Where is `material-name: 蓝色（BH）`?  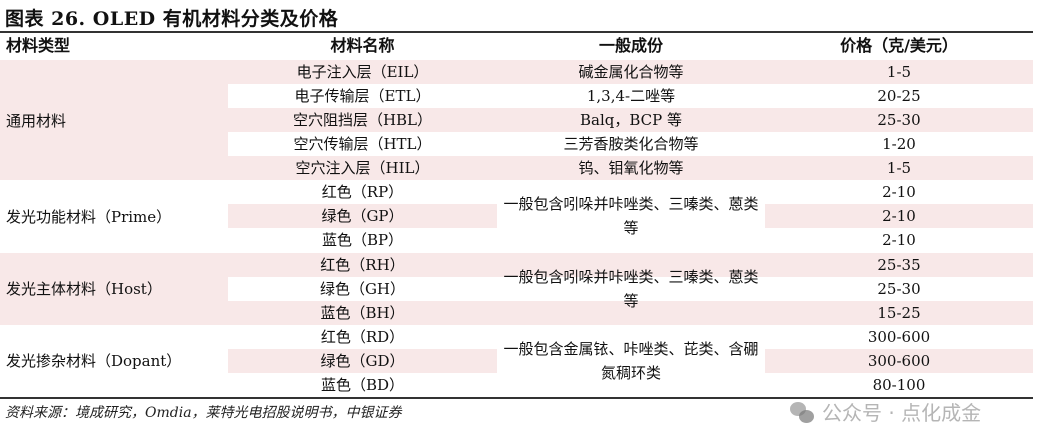
material-name: 蓝色（BH） is located at coordinates (362, 312).